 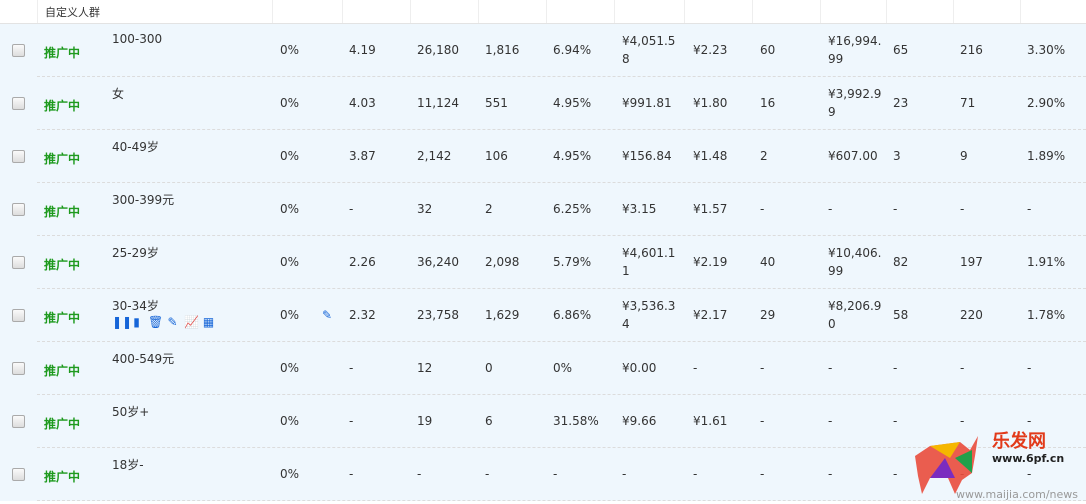 I want to click on cell-col-6: ¥9.66, so click(x=639, y=421).